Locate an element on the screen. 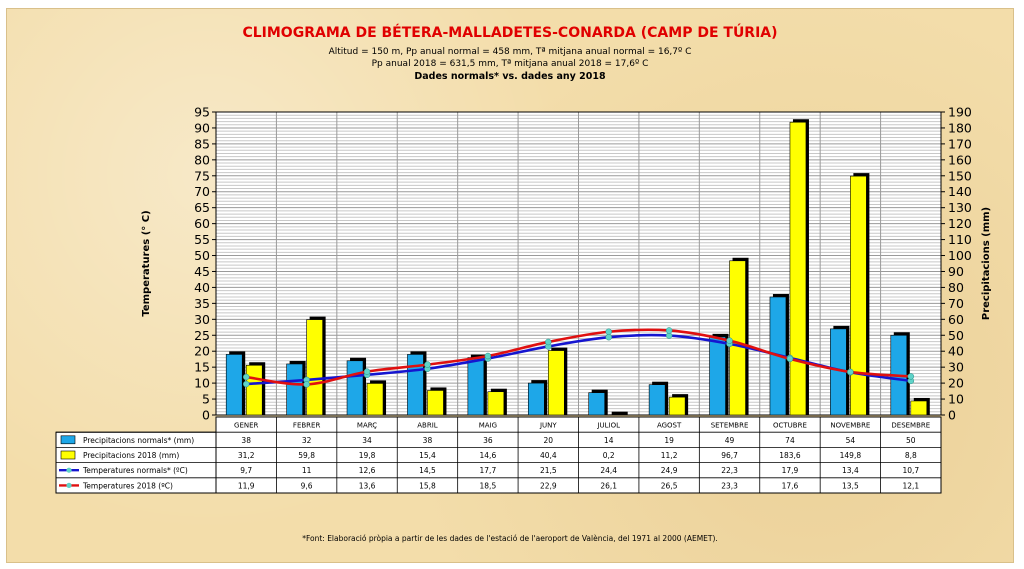 The height and width of the screenshot is (569, 1024). category-label: JUNY is located at coordinates (548, 426).